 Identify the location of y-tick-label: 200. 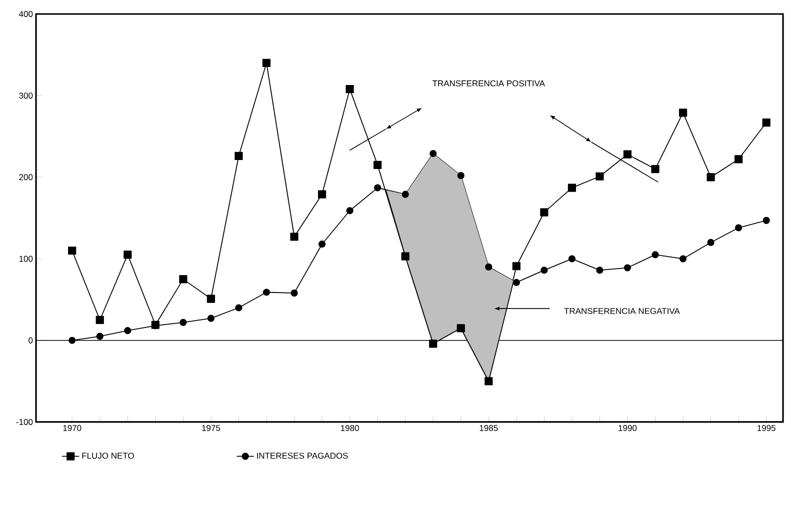
(26, 177).